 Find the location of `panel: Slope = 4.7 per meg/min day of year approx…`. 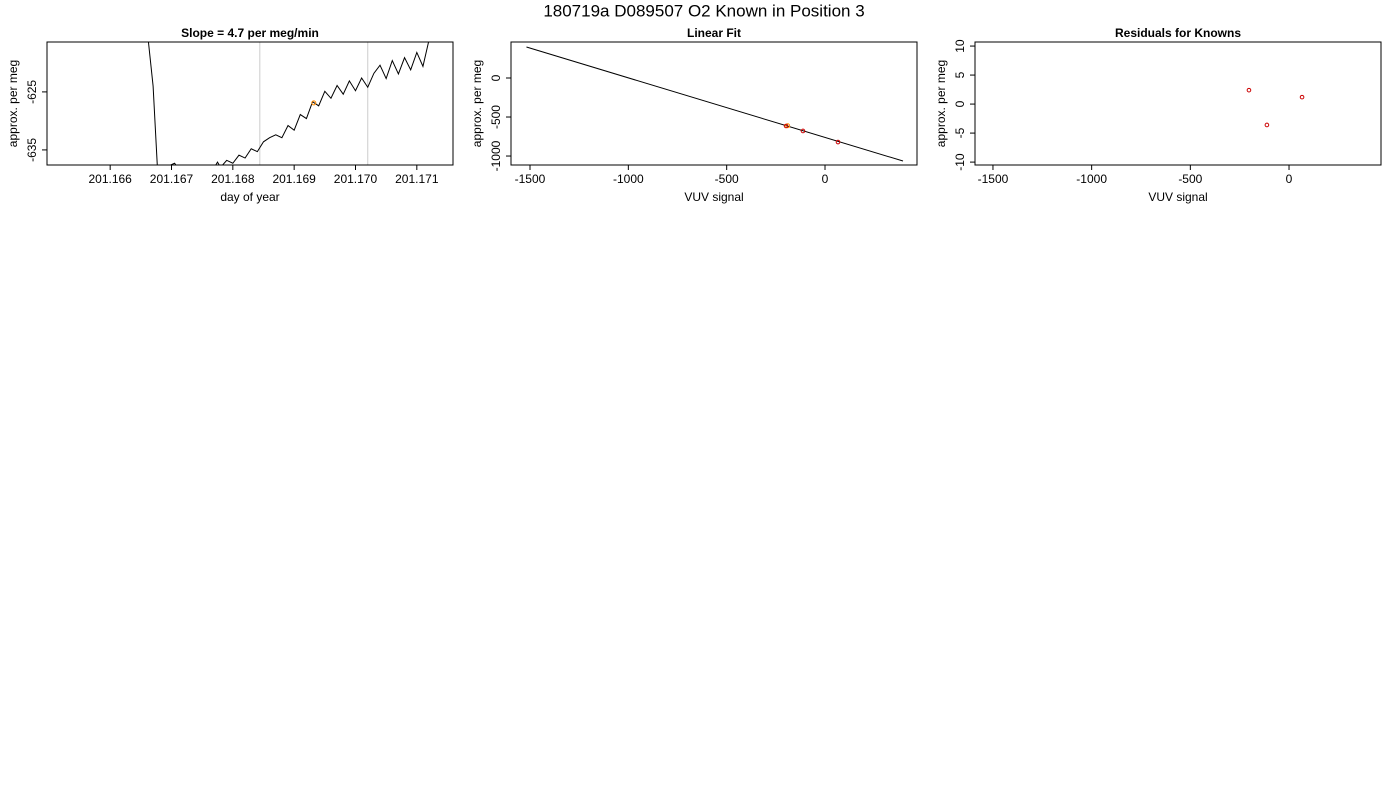

panel: Slope = 4.7 per meg/min day of year approx… is located at coordinates (230, 115).